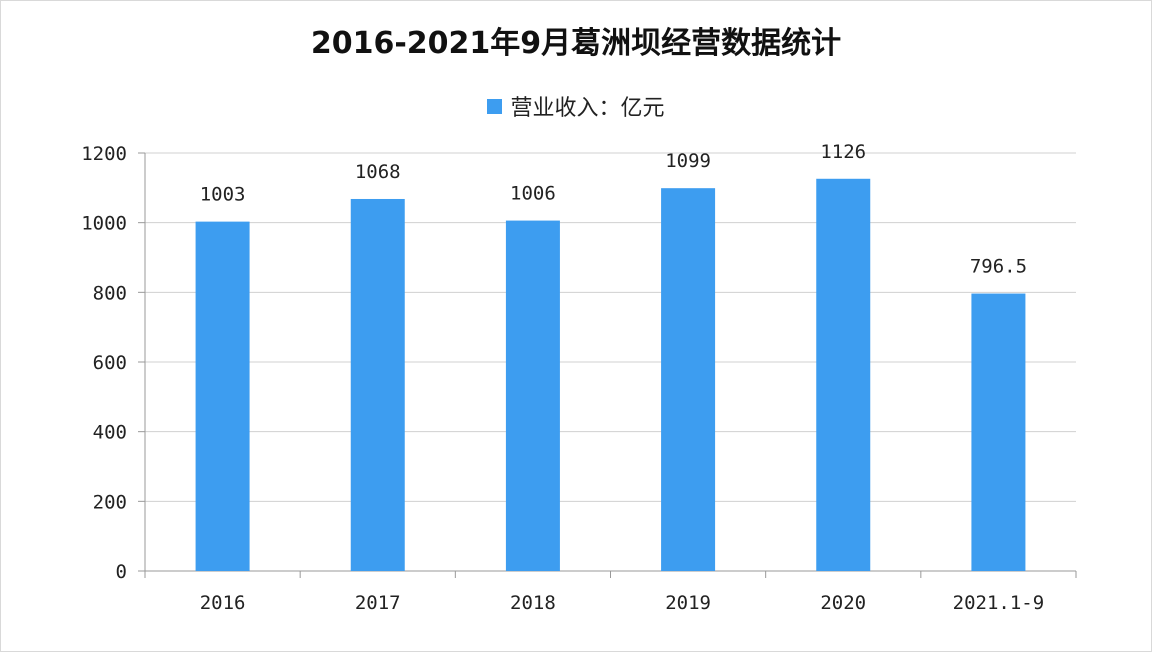 This screenshot has width=1152, height=652. What do you see at coordinates (843, 152) in the screenshot?
I see `data-label: 1126` at bounding box center [843, 152].